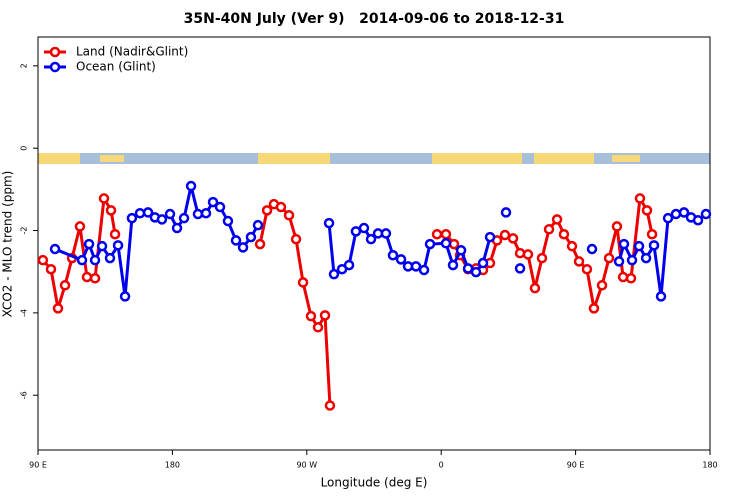  What do you see at coordinates (24, 395) in the screenshot?
I see `y-tick-label: -6` at bounding box center [24, 395].